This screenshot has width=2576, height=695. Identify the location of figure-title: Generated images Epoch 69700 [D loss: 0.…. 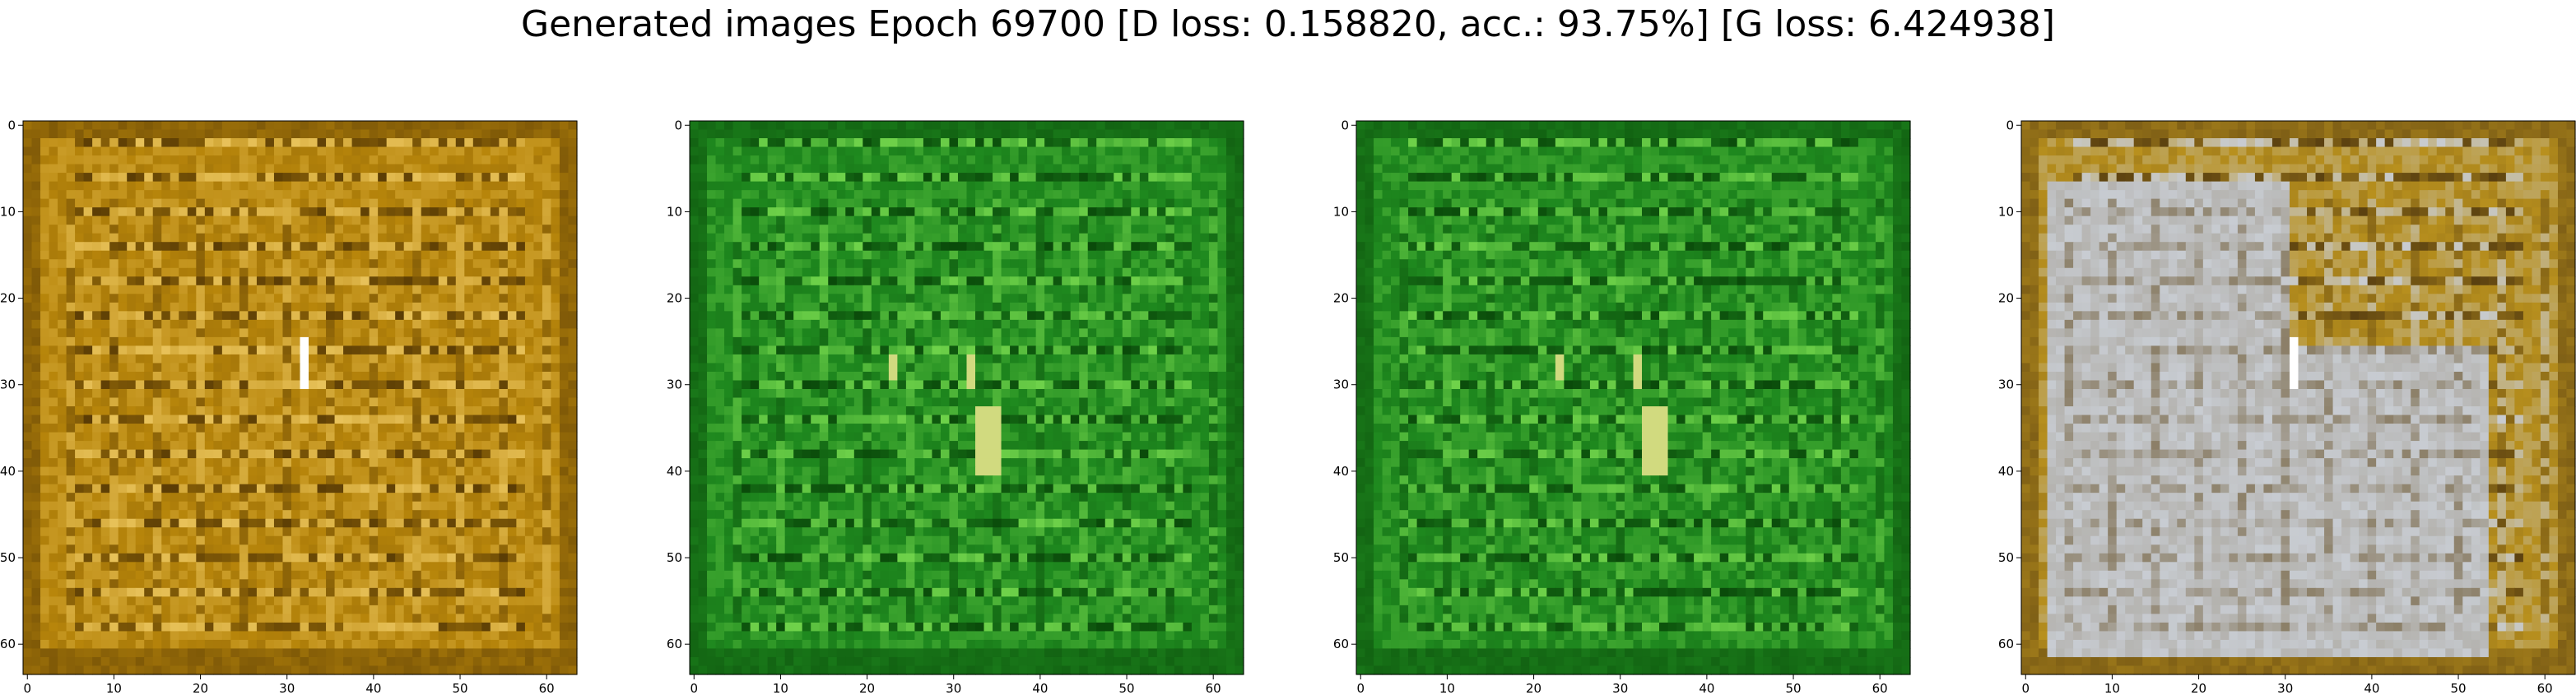
(1288, 24).